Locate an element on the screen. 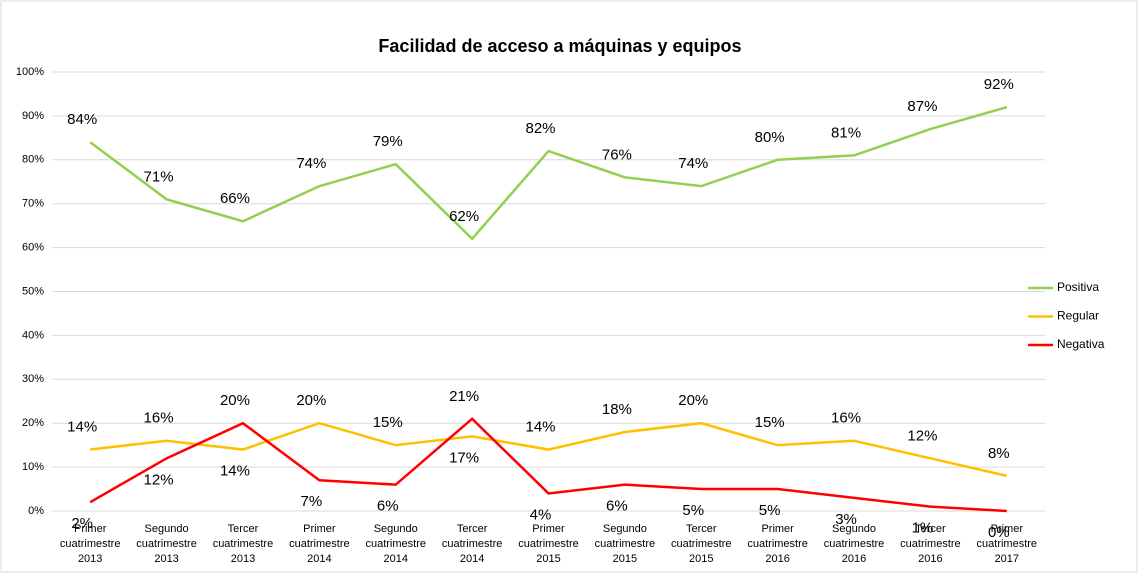 The width and height of the screenshot is (1138, 573). data-label: 66% is located at coordinates (235, 198).